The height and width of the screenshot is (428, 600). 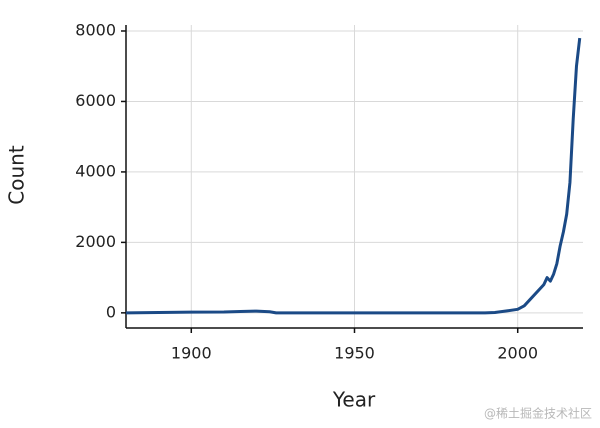 What do you see at coordinates (191, 353) in the screenshot?
I see `x-tick-label: 1900` at bounding box center [191, 353].